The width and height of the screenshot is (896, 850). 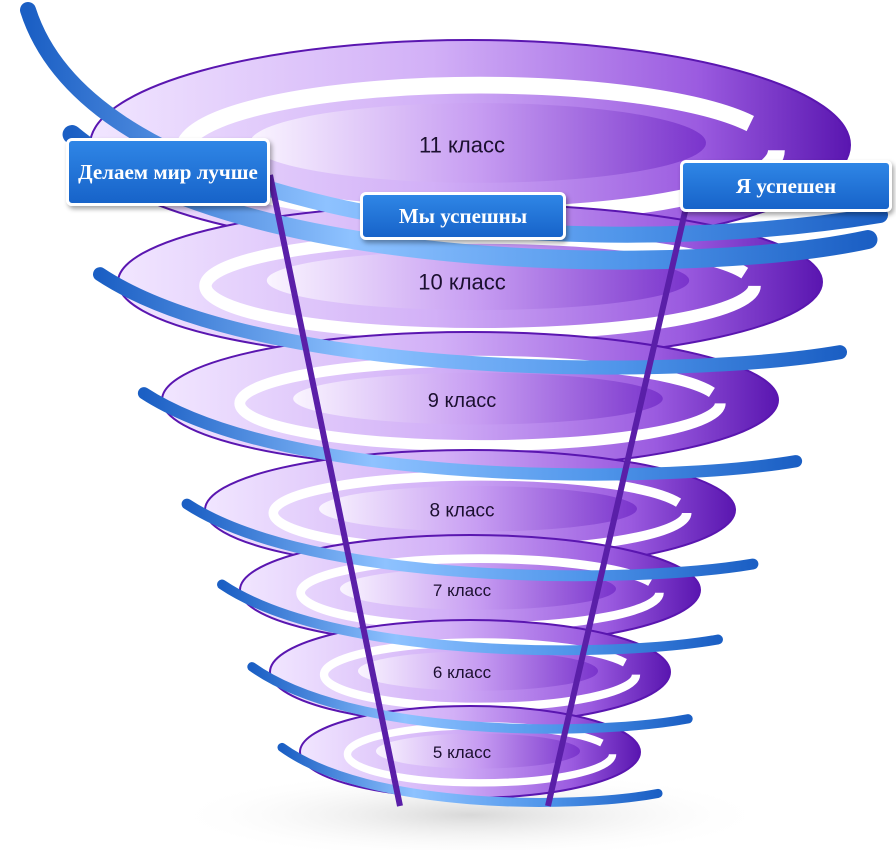 What do you see at coordinates (462, 401) in the screenshot?
I see `level-label: 9 класс` at bounding box center [462, 401].